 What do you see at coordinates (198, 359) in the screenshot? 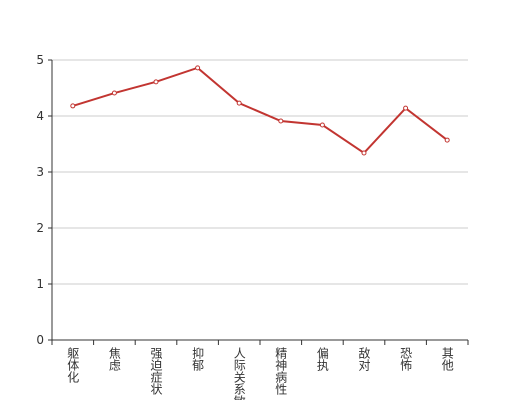
I see `x-tick-label: 抑郁` at bounding box center [198, 359].